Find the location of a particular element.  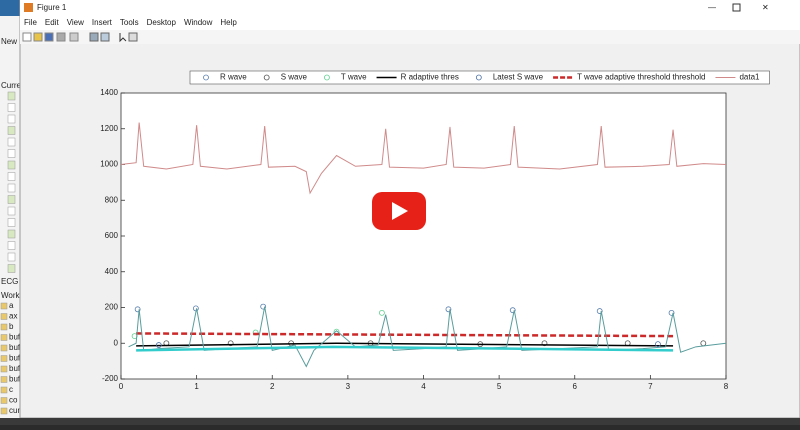

tool-open is located at coordinates (38, 37).